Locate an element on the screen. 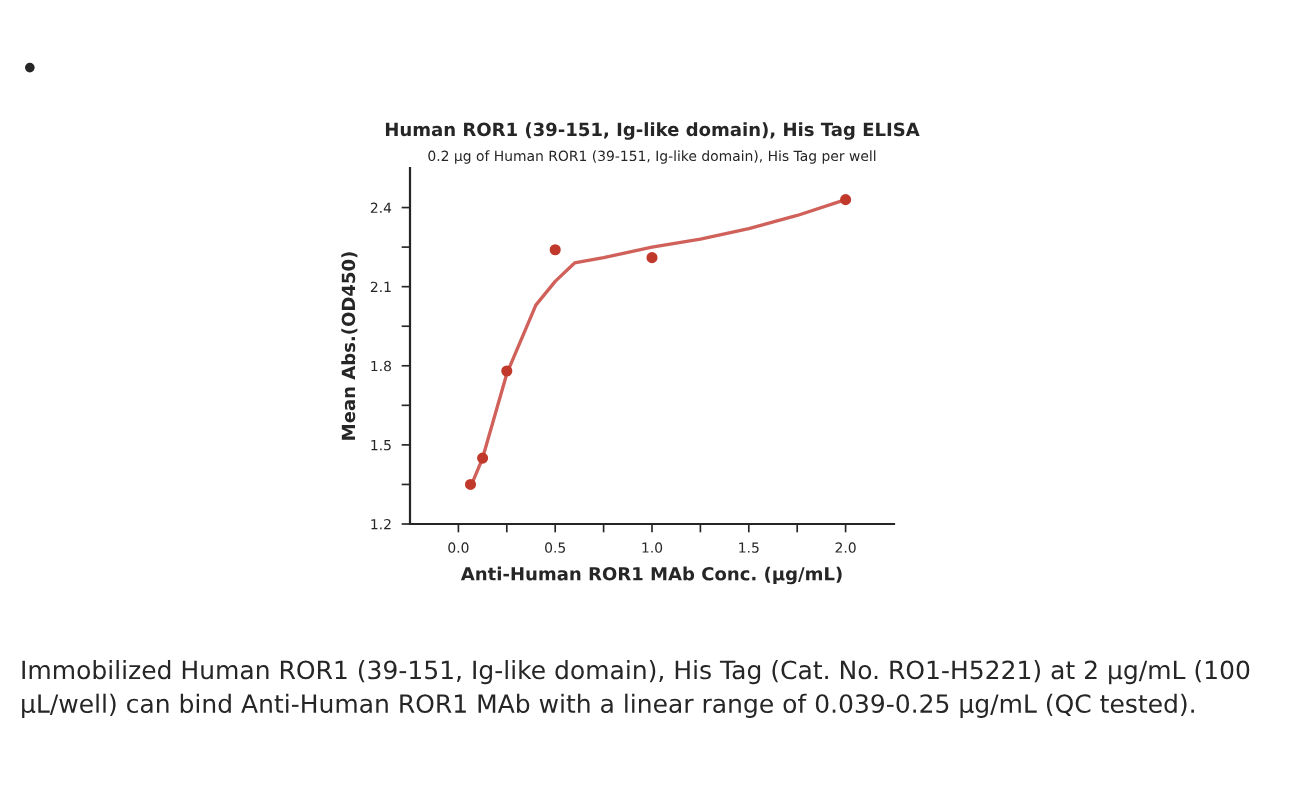  text: Immobilized Human ROR1 (39-151, Ig-like domain), His Tag (Cat. No. RO1-H5221) at 2 μg/mL (100 μL/well) can bind Anti-Human ROR1 MAb with a linear range of 0.039-0.25 μg/mL (QC tested). is located at coordinates (636, 689).